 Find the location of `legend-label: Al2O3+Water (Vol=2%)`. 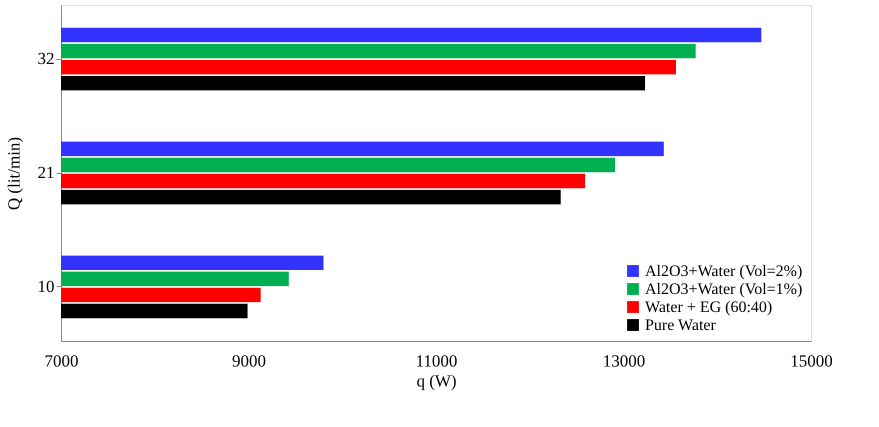

legend-label: Al2O3+Water (Vol=2%) is located at coordinates (723, 271).